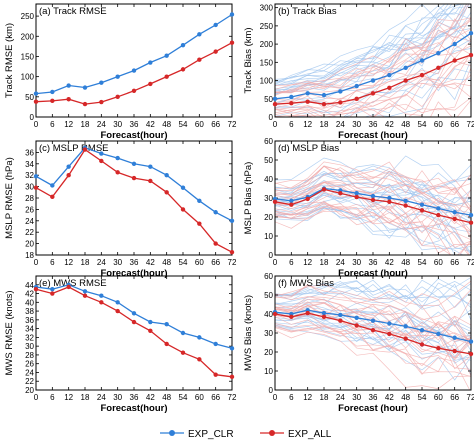 Image resolution: width=474 pixels, height=446 pixels. What do you see at coordinates (29, 187) in the screenshot?
I see `y-tick-label: 30` at bounding box center [29, 187].